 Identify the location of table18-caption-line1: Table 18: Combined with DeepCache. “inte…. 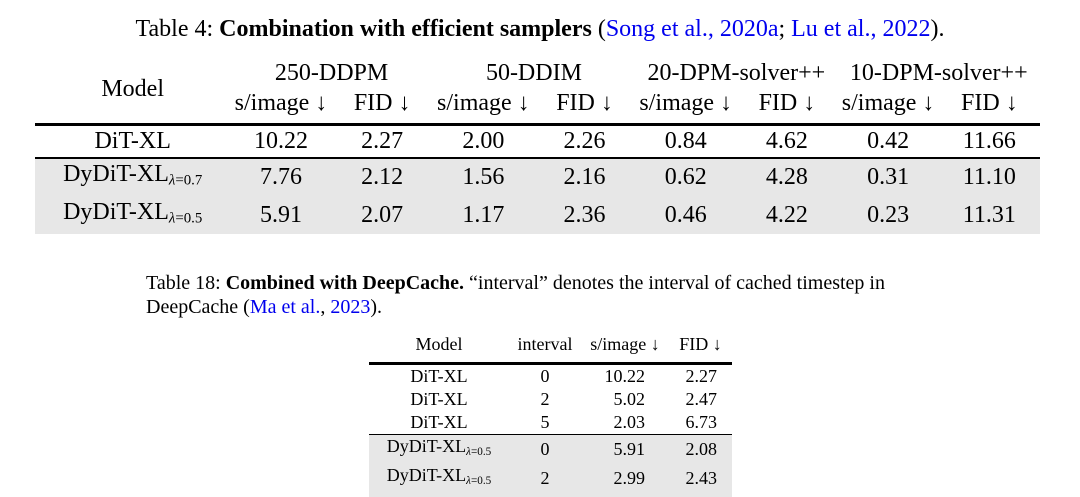
(613, 283).